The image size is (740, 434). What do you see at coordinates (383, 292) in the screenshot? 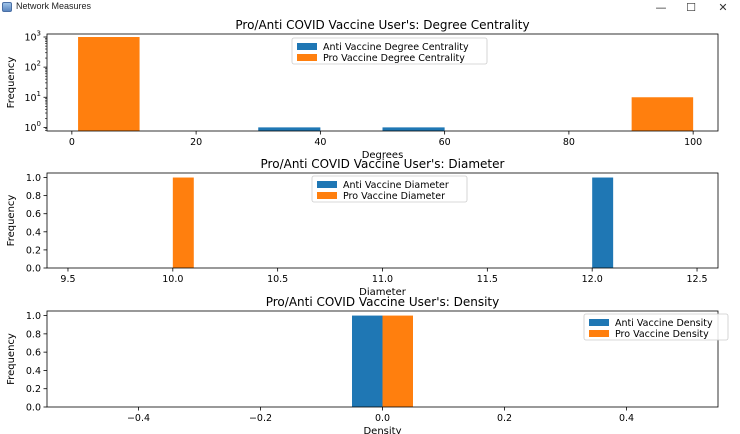
I see `x-axis-label: Diameter` at bounding box center [383, 292].